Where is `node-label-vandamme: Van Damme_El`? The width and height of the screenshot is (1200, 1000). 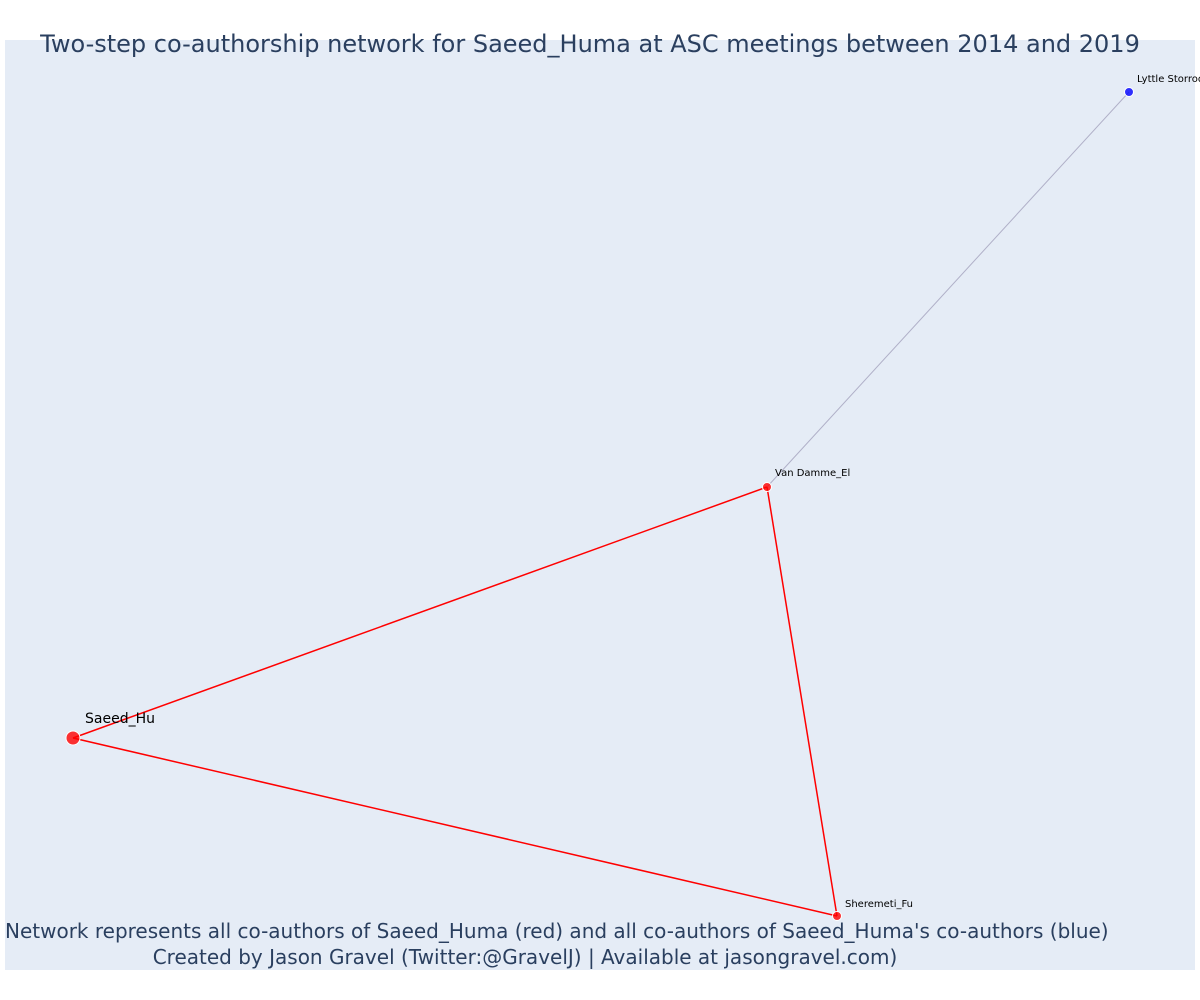
node-label-vandamme: Van Damme_El is located at coordinates (812, 473).